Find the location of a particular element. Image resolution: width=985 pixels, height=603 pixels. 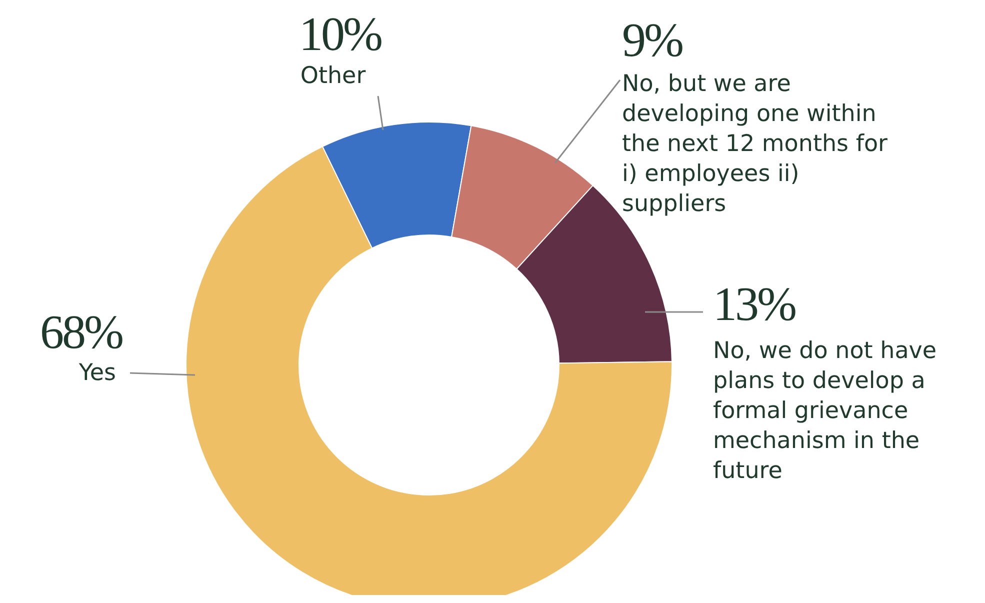

slice-label: Other is located at coordinates (333, 76).